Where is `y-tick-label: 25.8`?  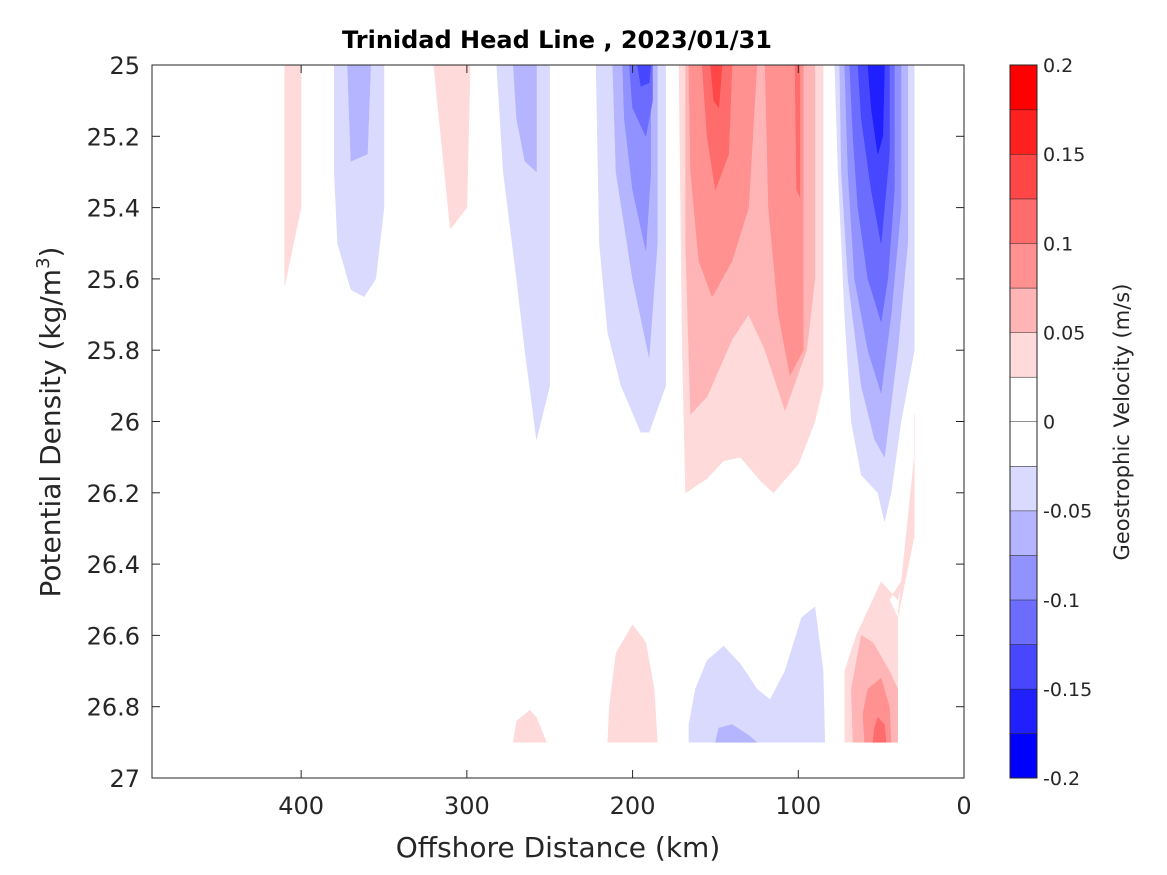 y-tick-label: 25.8 is located at coordinates (113, 351).